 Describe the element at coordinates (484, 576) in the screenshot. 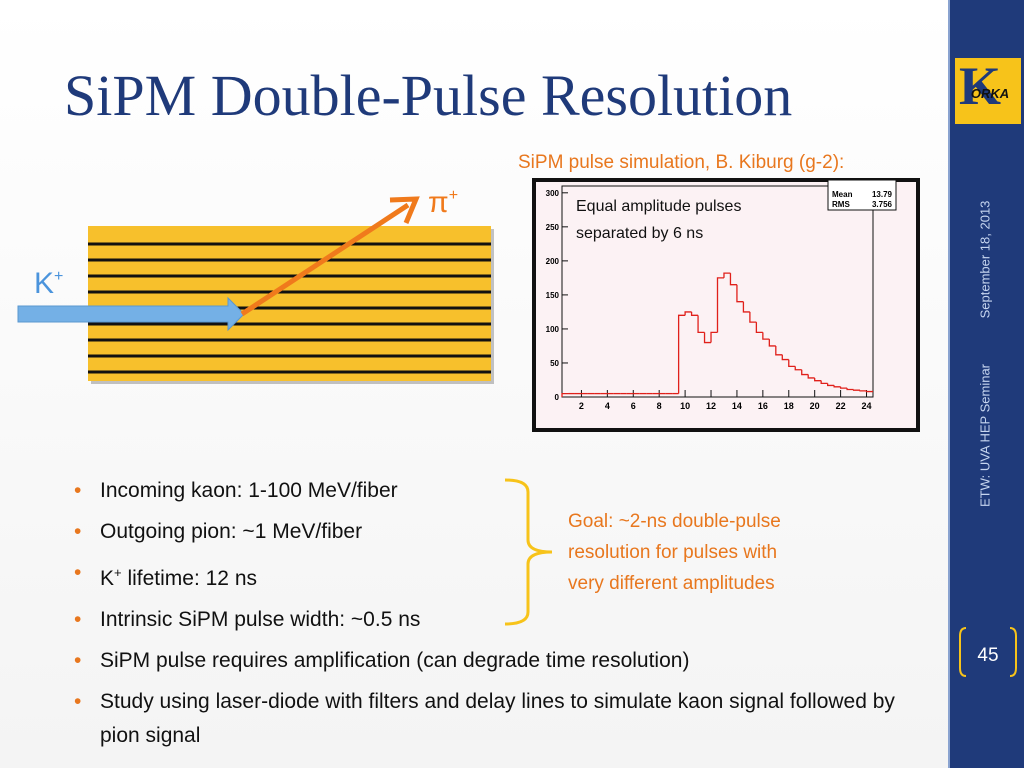

I see `bullet: K+ lifetime: 12 ns` at that location.